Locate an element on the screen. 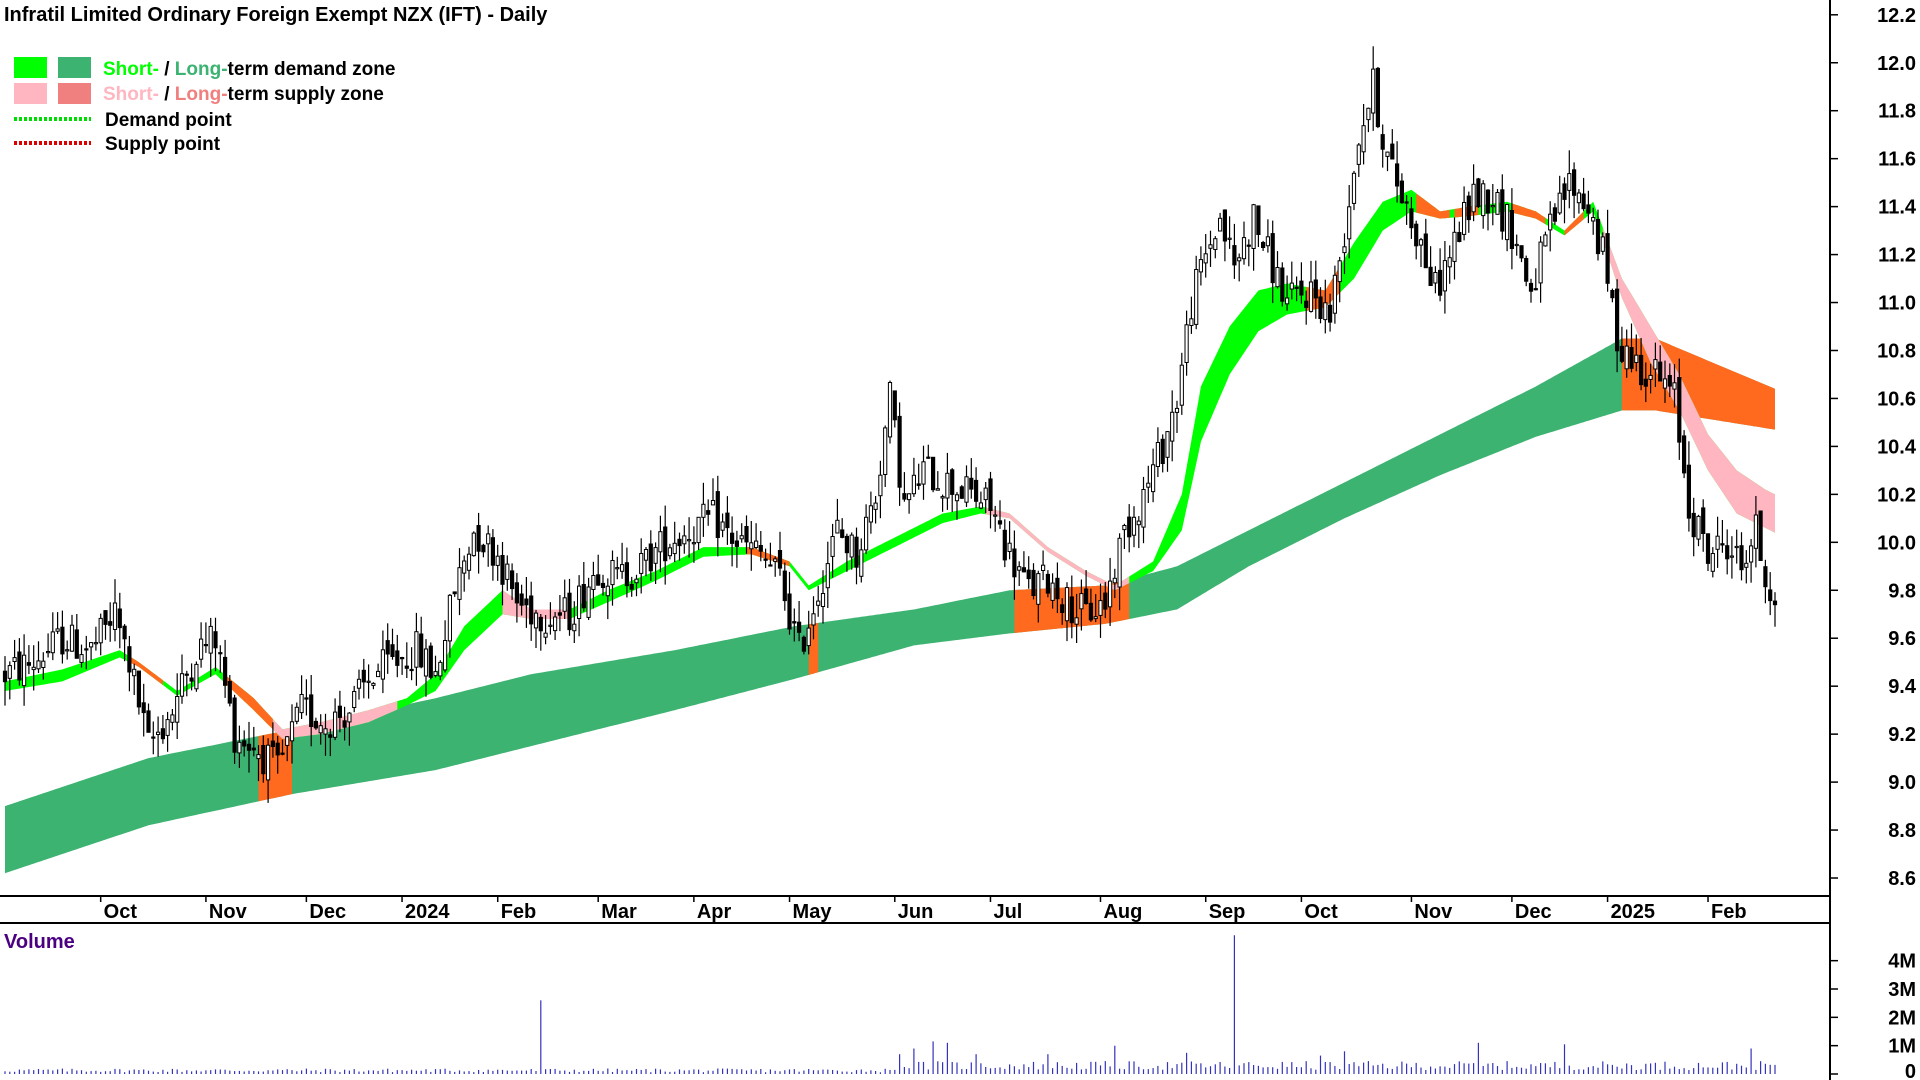 This screenshot has height=1080, width=1920. legend-demand-point: Demand point is located at coordinates (168, 120).